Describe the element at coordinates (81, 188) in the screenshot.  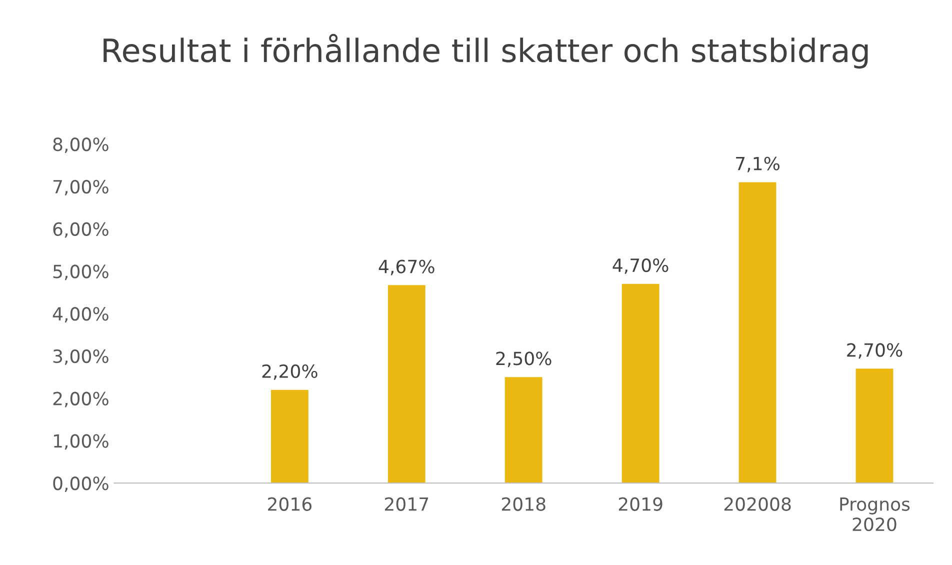
I see `y-tick-label: 7,00%` at that location.